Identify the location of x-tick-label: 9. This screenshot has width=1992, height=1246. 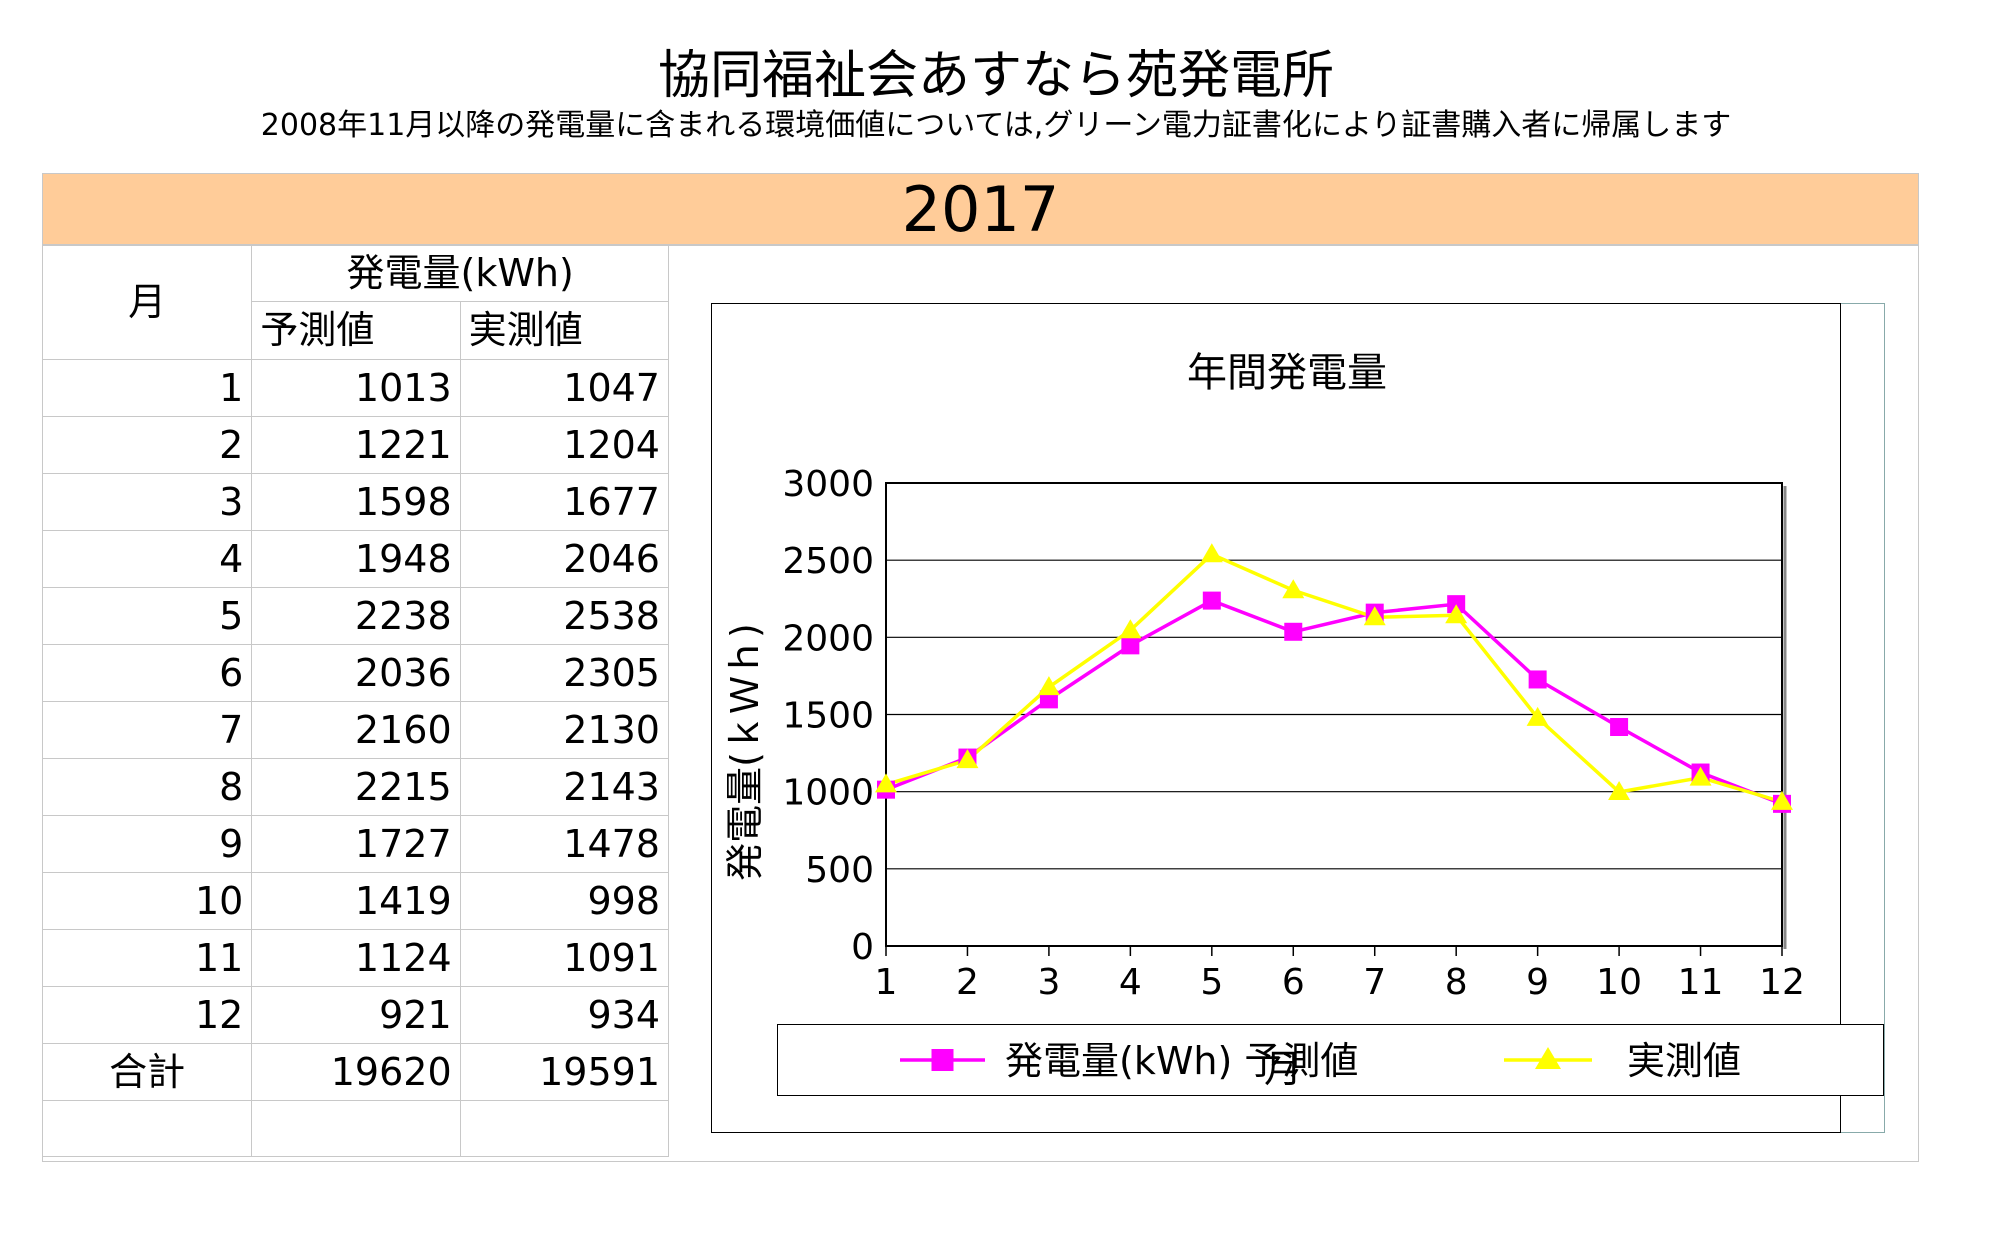
(1537, 982).